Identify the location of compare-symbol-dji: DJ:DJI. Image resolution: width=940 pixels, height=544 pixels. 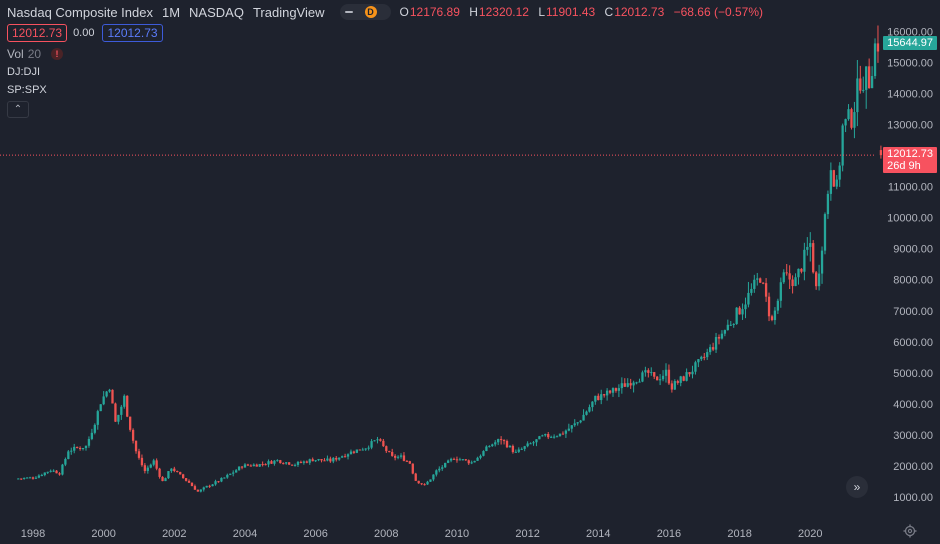
(23, 72).